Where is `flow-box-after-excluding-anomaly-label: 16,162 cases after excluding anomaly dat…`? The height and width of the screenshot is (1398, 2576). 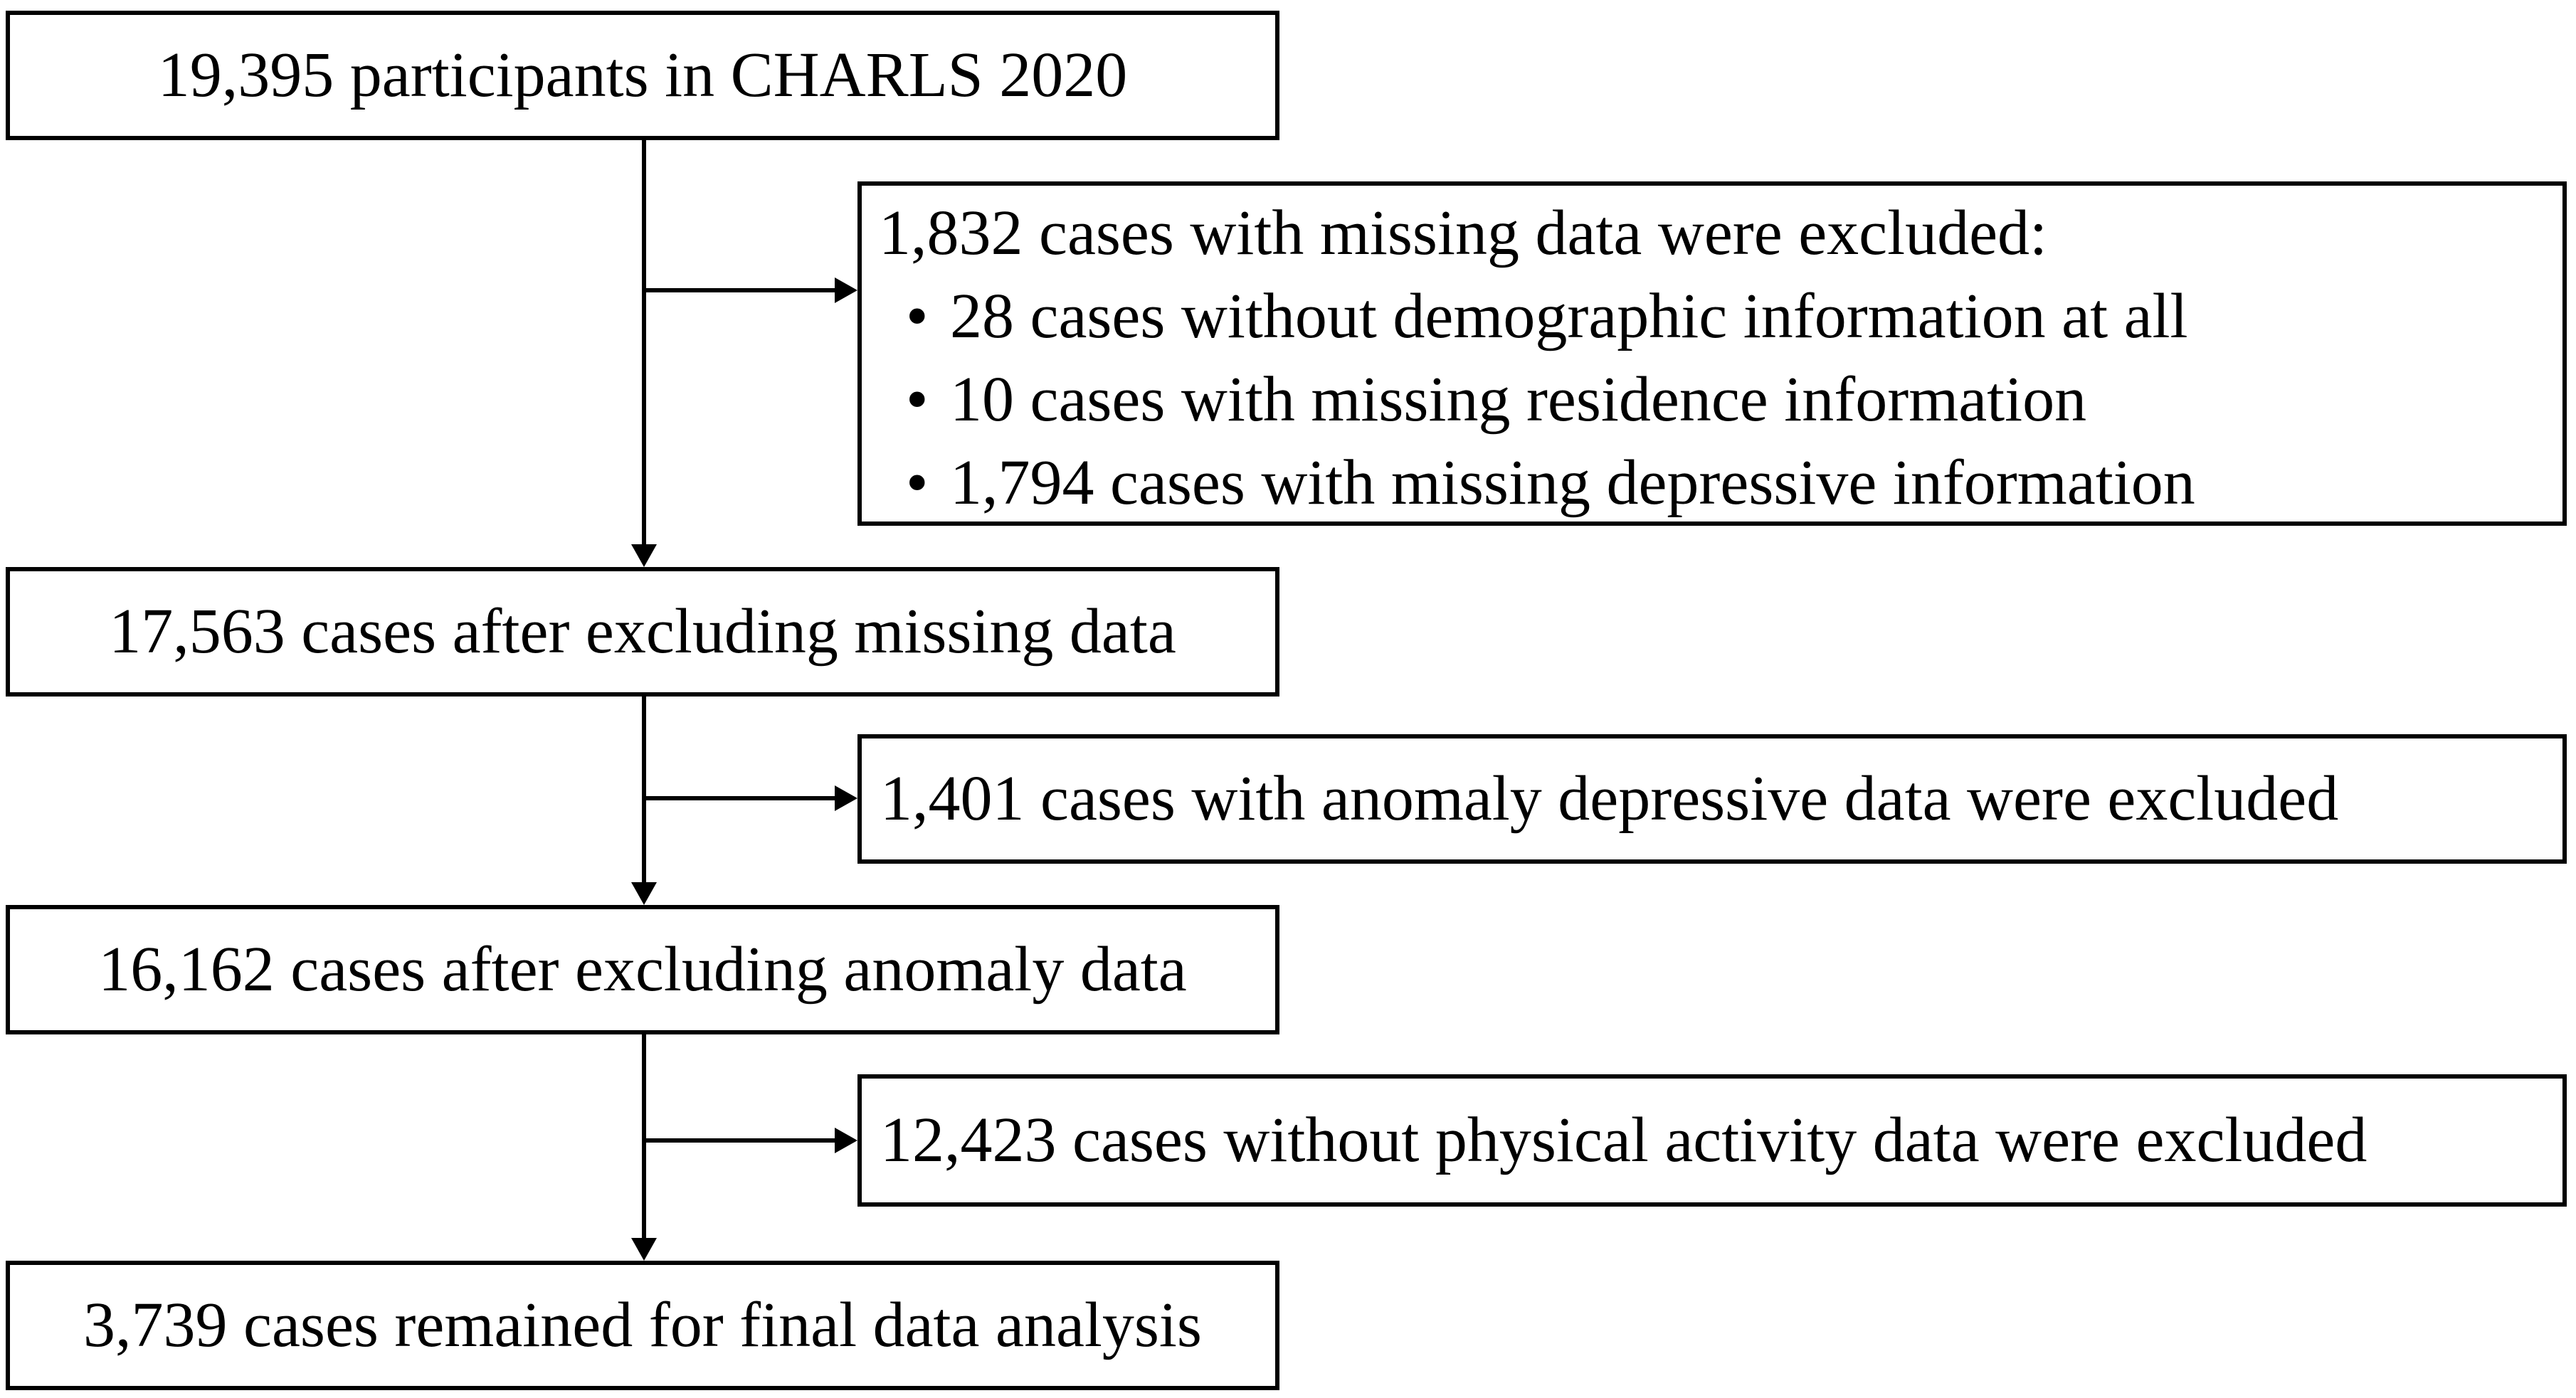
flow-box-after-excluding-anomaly-label: 16,162 cases after excluding anomaly dat… is located at coordinates (642, 969).